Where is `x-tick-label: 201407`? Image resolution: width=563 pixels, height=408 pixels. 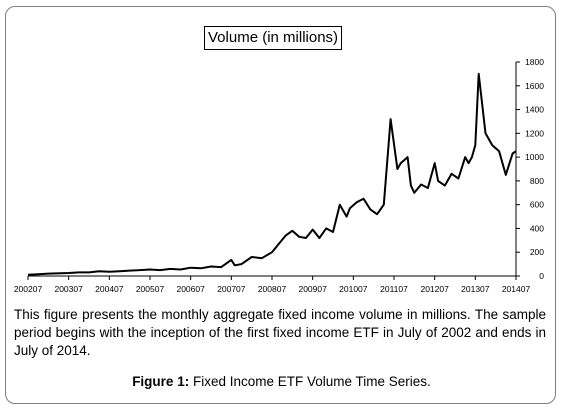
x-tick-label: 201407 is located at coordinates (516, 289).